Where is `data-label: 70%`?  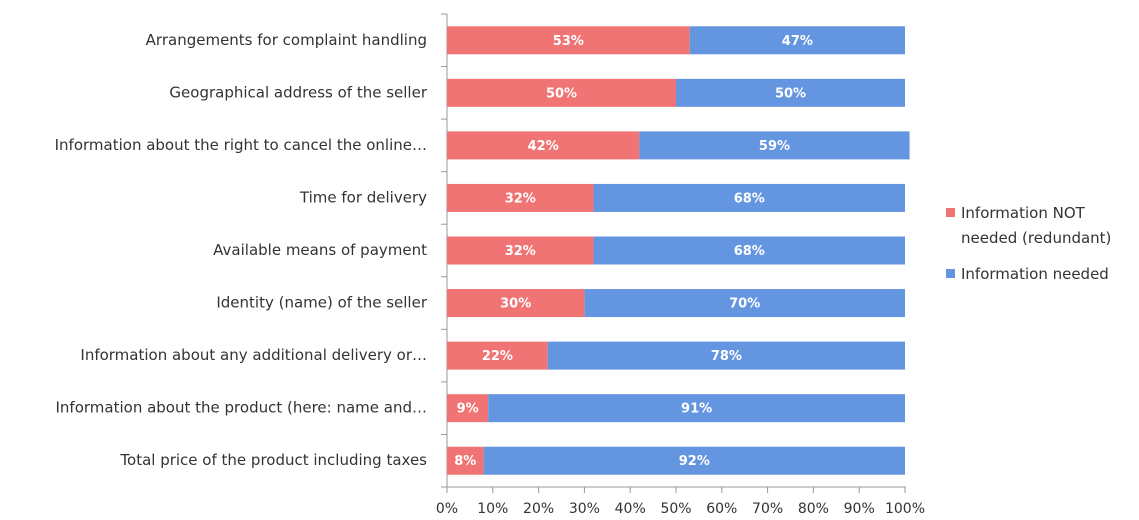
data-label: 70% is located at coordinates (744, 304).